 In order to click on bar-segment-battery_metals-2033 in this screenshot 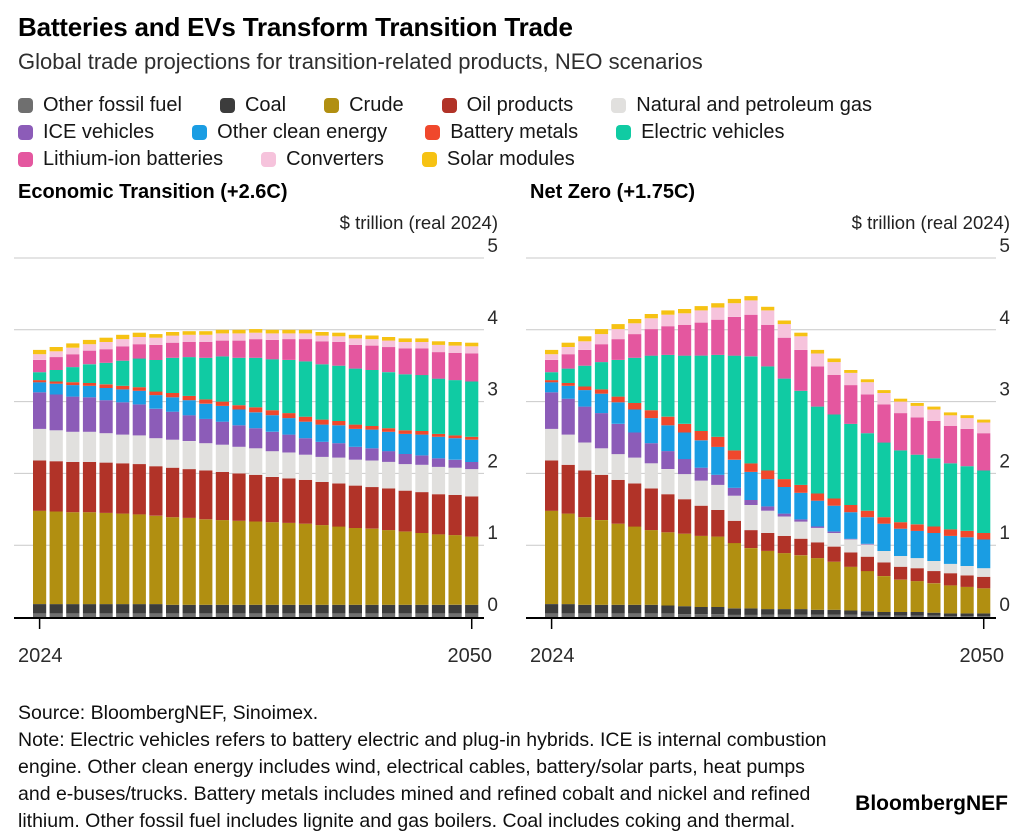, I will do `click(189, 398)`.